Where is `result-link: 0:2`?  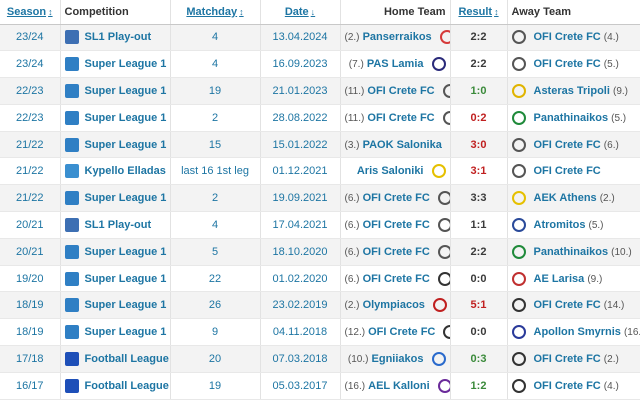 result-link: 0:2 is located at coordinates (478, 117).